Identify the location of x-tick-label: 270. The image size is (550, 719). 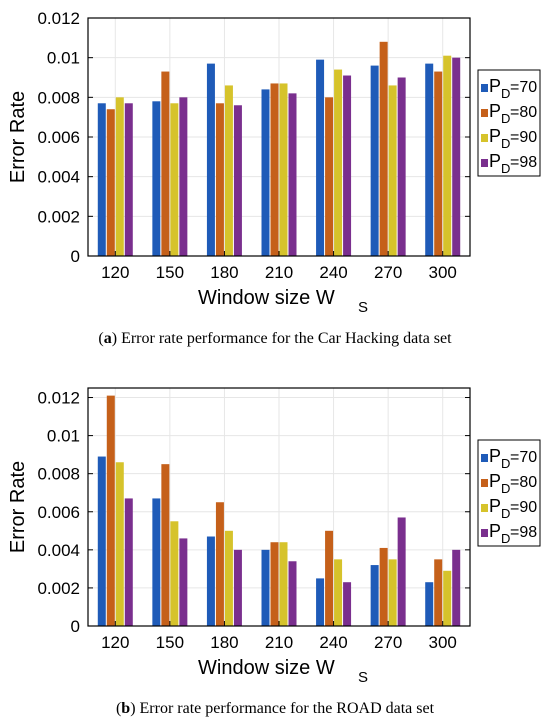
(388, 272).